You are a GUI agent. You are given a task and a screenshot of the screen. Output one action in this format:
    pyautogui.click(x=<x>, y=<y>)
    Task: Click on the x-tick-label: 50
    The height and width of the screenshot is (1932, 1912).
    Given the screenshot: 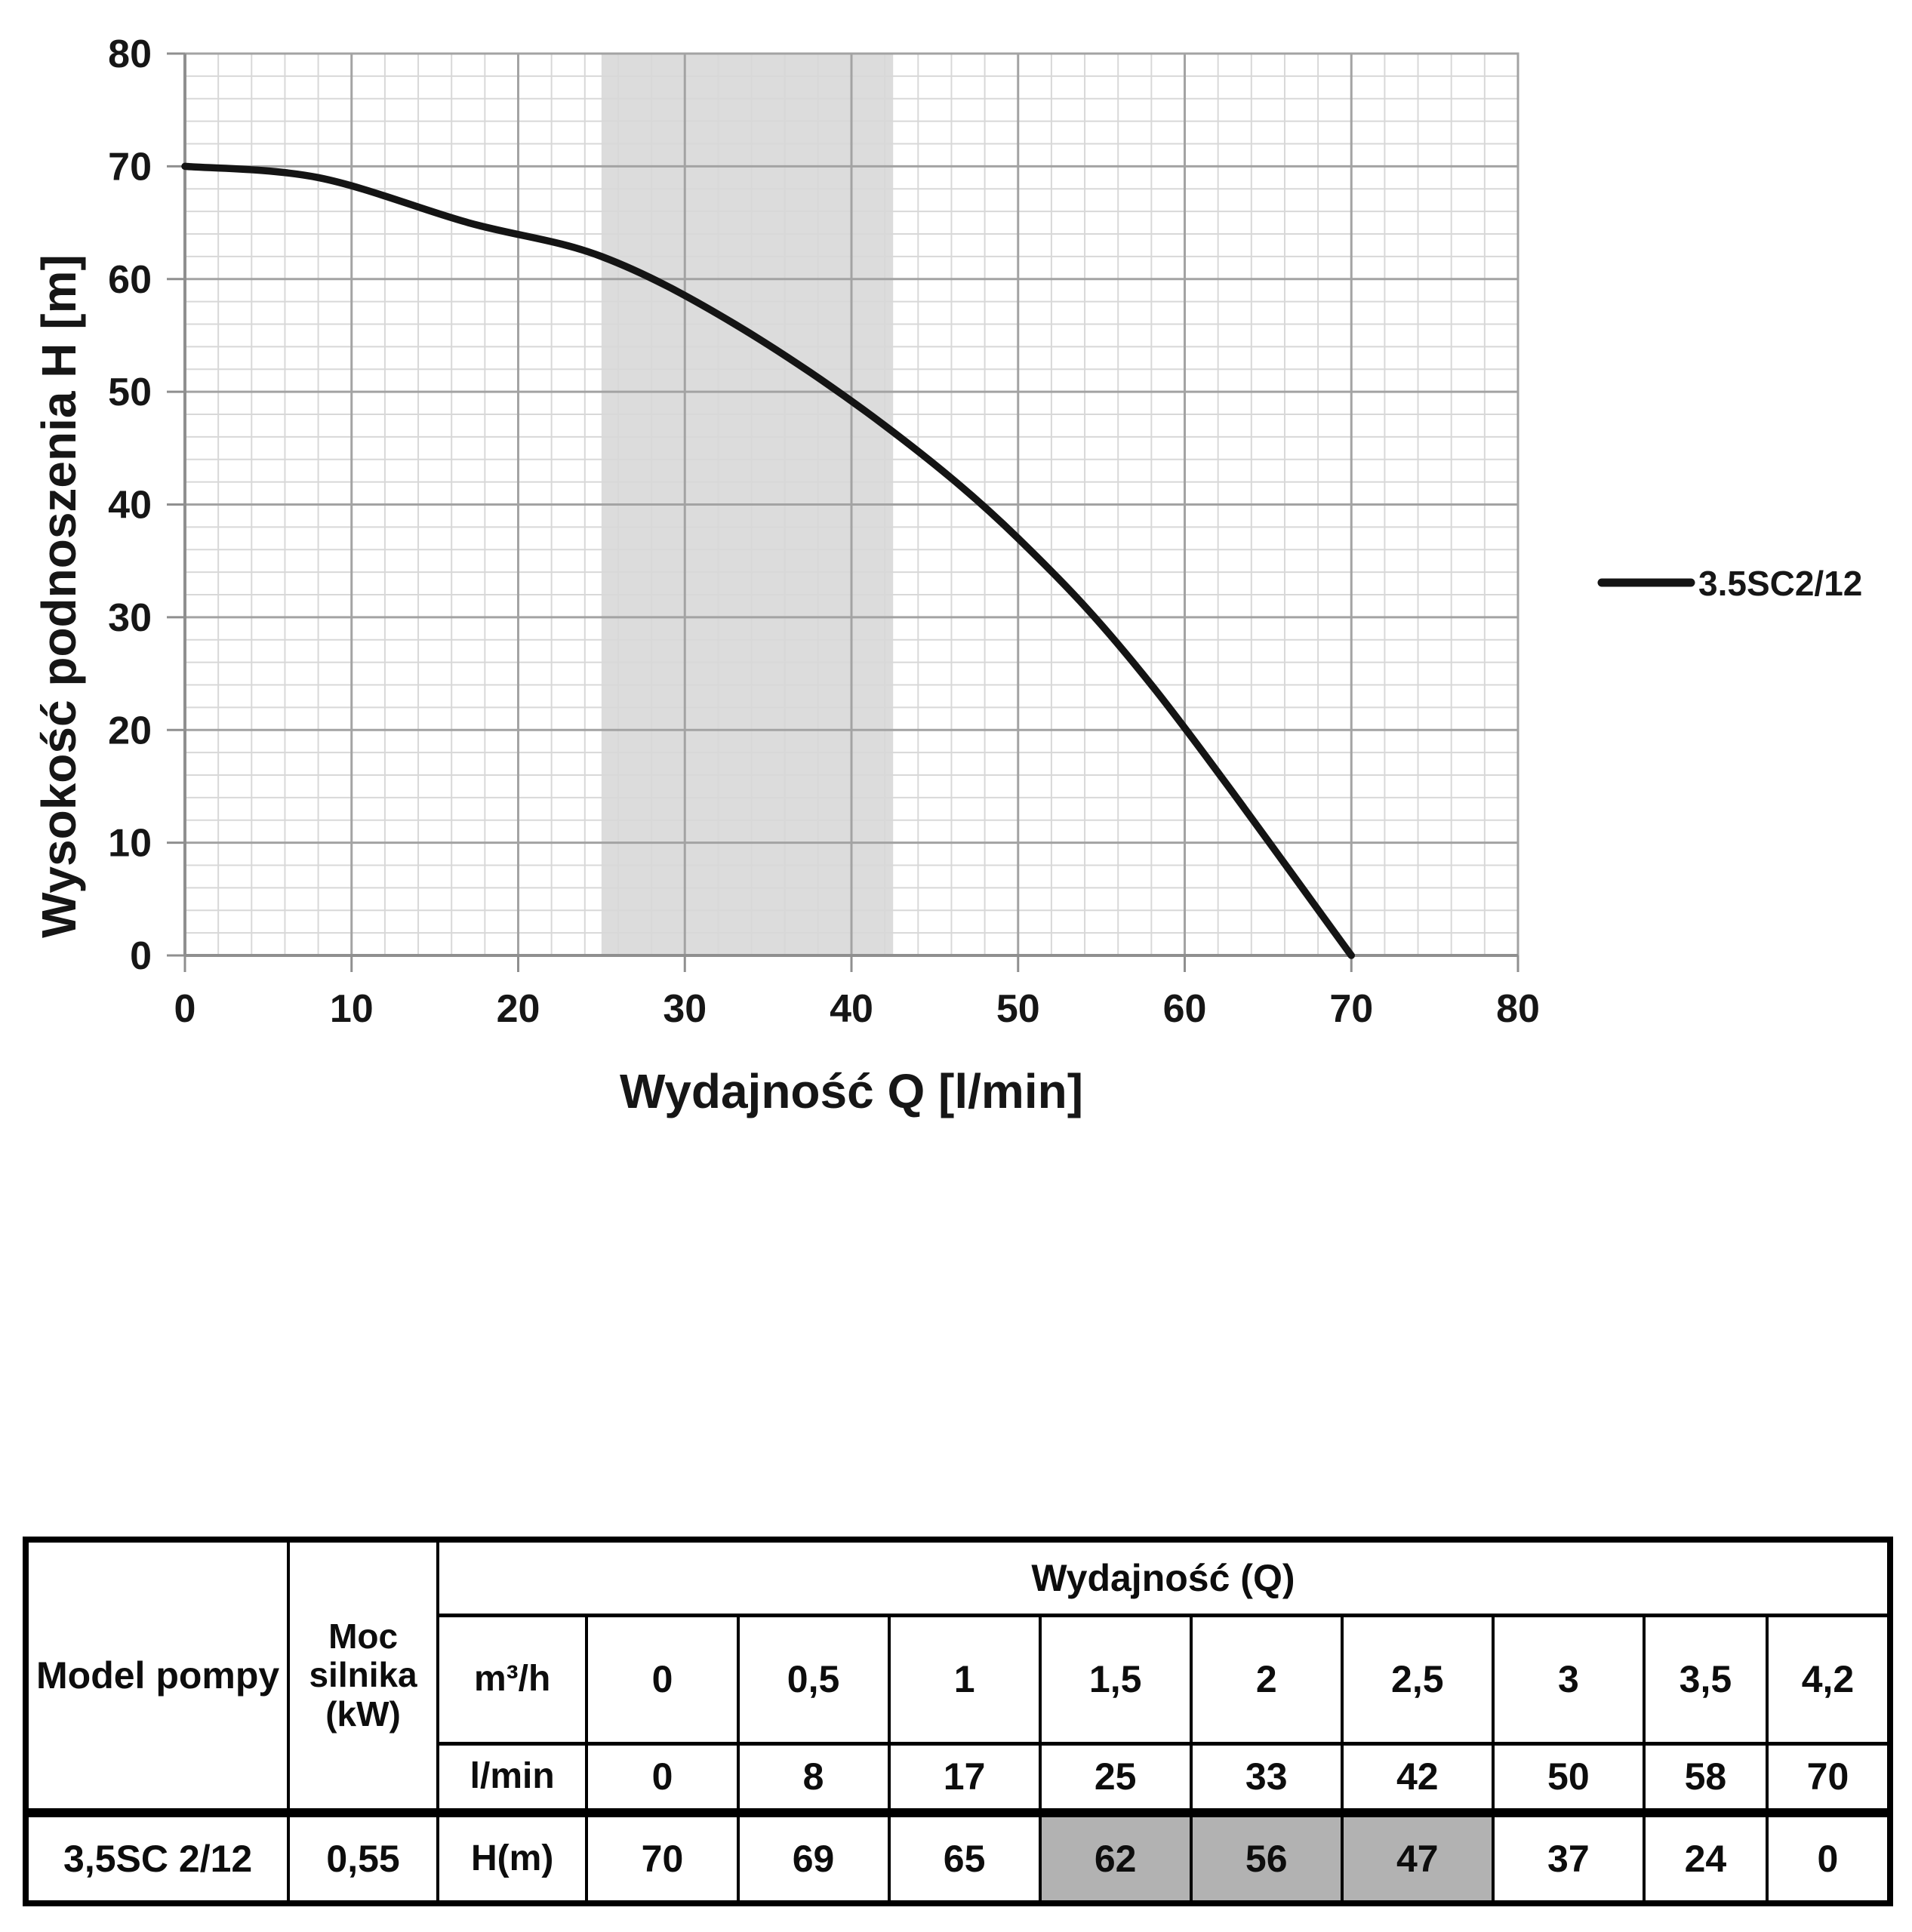 What is the action you would take?
    pyautogui.click(x=1018, y=1009)
    